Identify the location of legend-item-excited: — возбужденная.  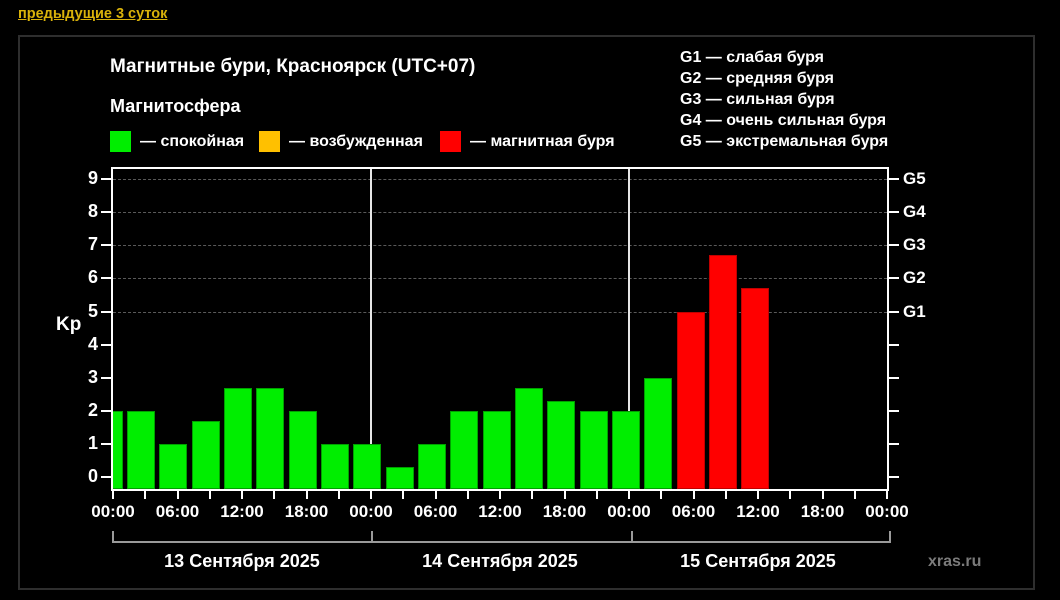
(341, 141).